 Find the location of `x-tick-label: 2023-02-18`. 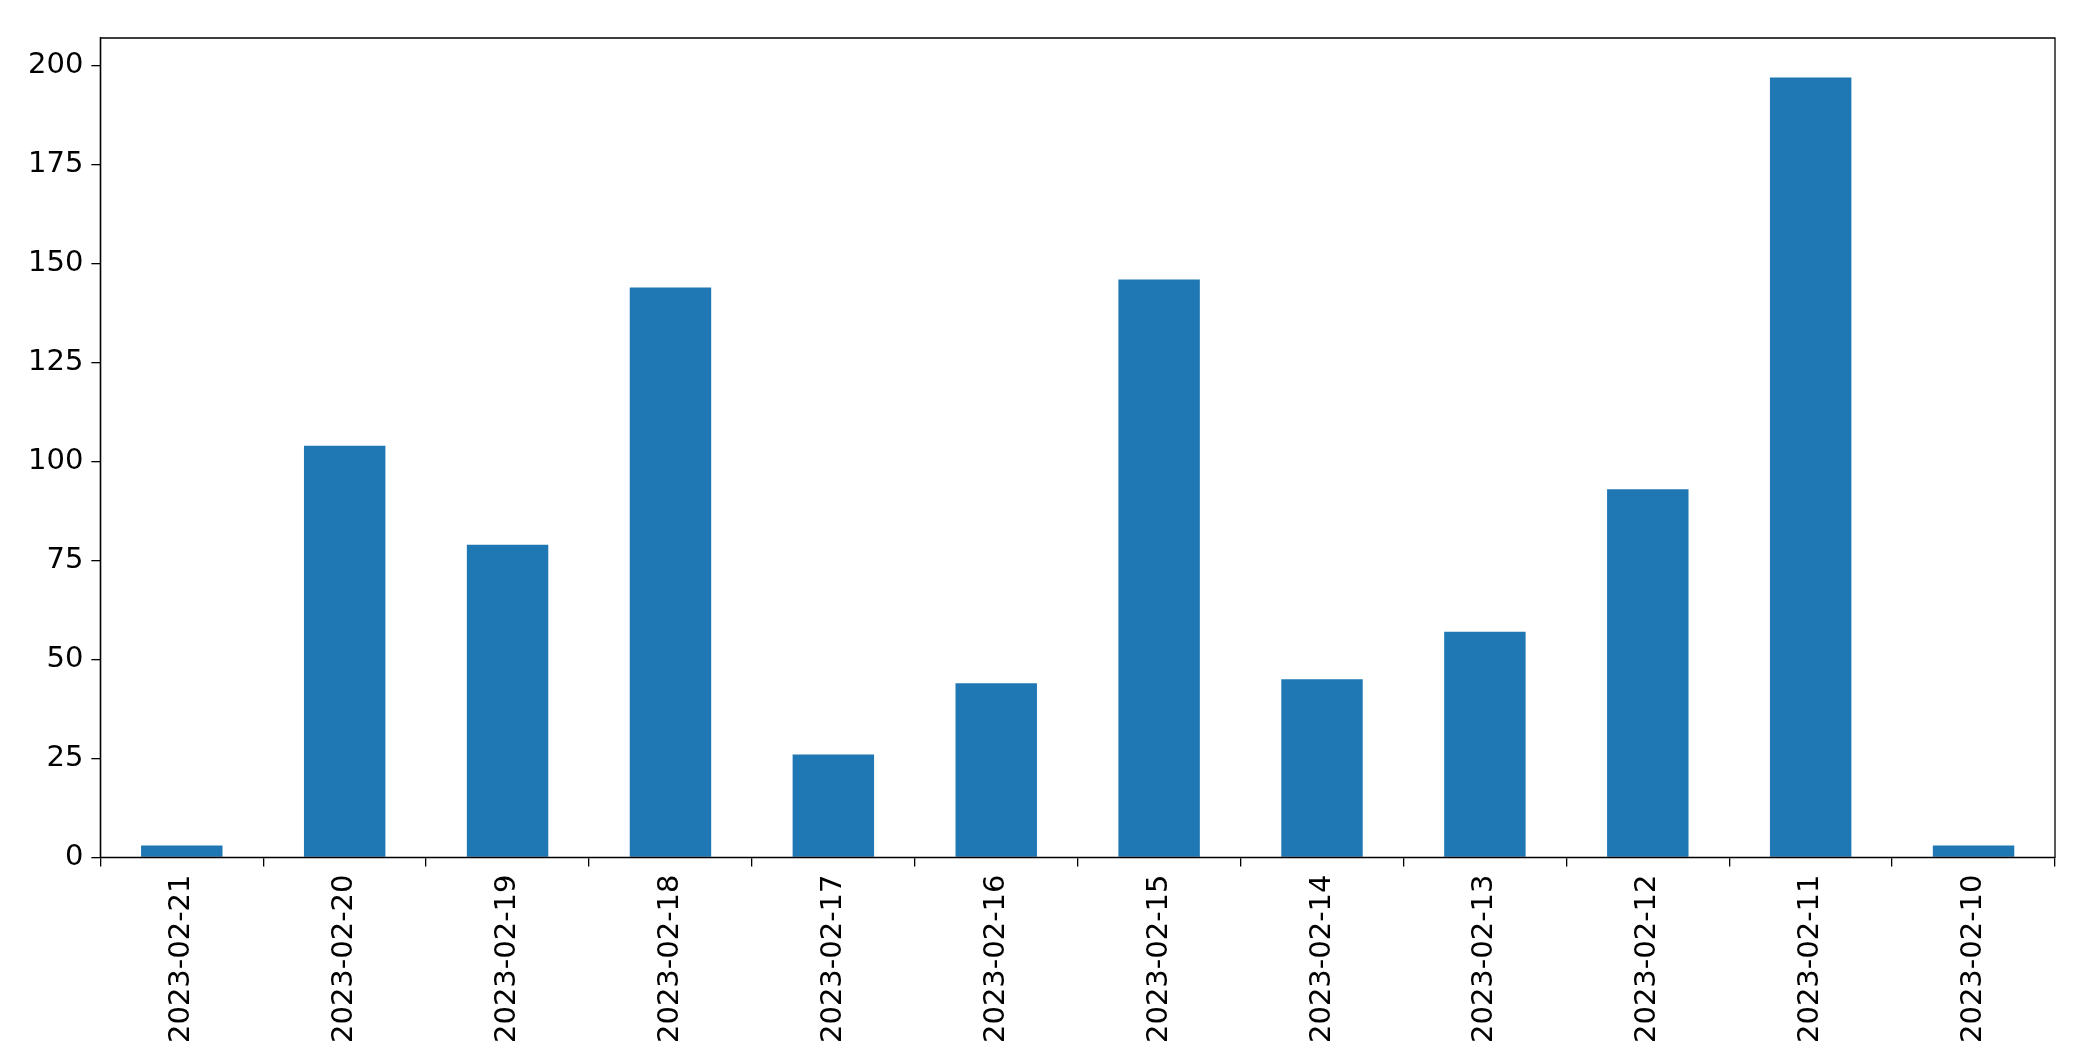

x-tick-label: 2023-02-18 is located at coordinates (667, 959).